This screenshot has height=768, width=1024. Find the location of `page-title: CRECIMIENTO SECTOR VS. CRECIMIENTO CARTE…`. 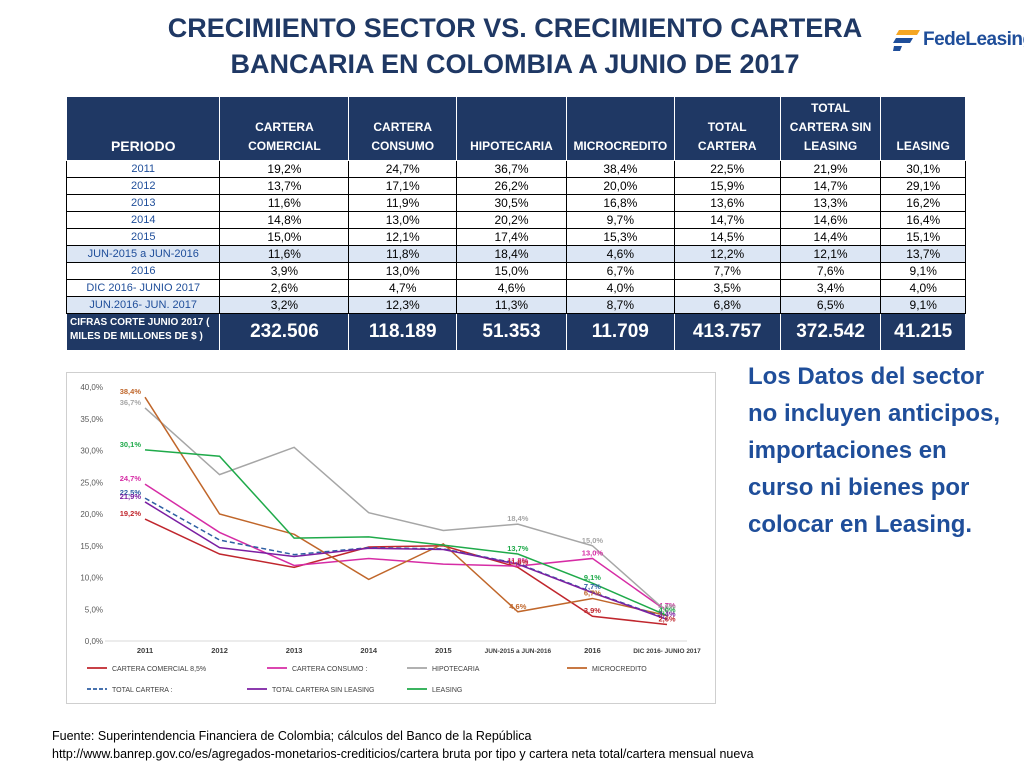

page-title: CRECIMIENTO SECTOR VS. CRECIMIENTO CARTE… is located at coordinates (515, 46).